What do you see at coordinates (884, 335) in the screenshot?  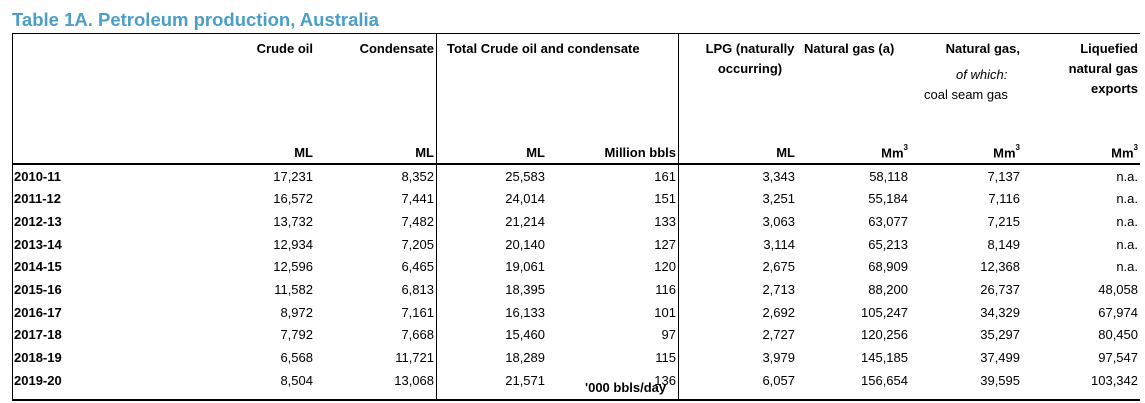 I see `cell-natural-gas: 120,256` at bounding box center [884, 335].